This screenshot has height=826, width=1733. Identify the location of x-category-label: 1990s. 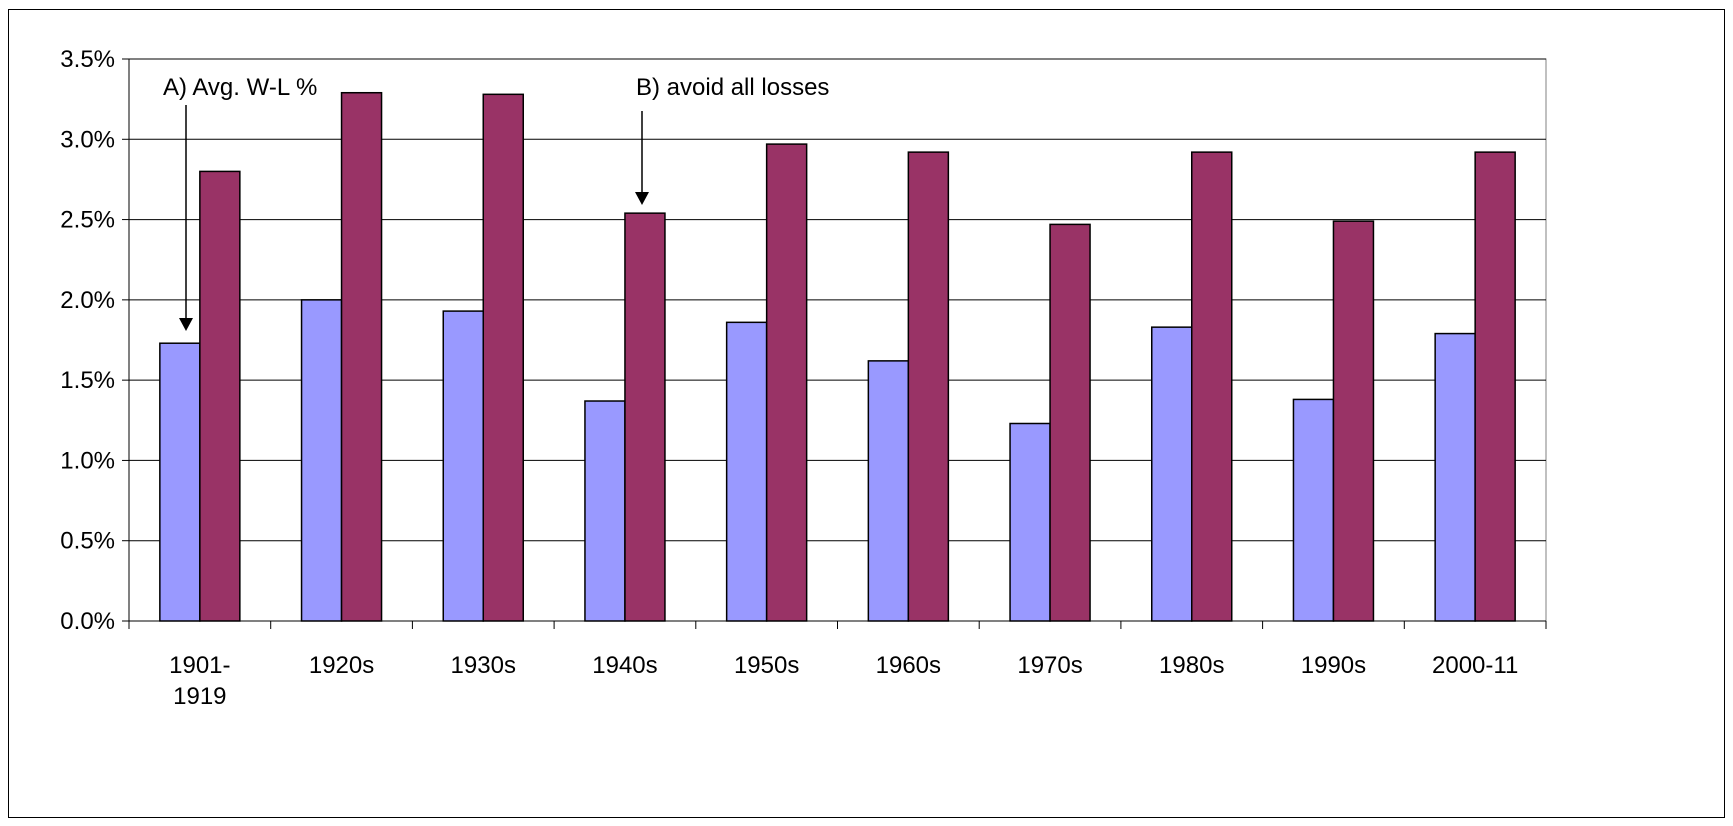
(1333, 665).